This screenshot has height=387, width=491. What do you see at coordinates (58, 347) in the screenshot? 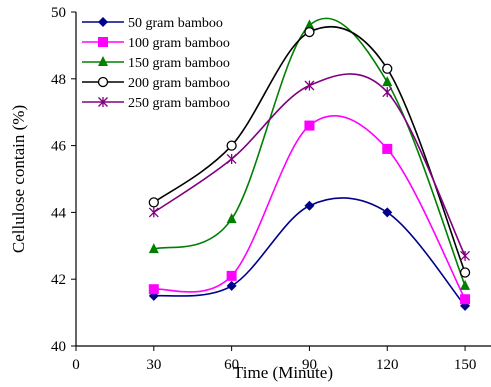
I see `y-tick-label: 40` at bounding box center [58, 347].